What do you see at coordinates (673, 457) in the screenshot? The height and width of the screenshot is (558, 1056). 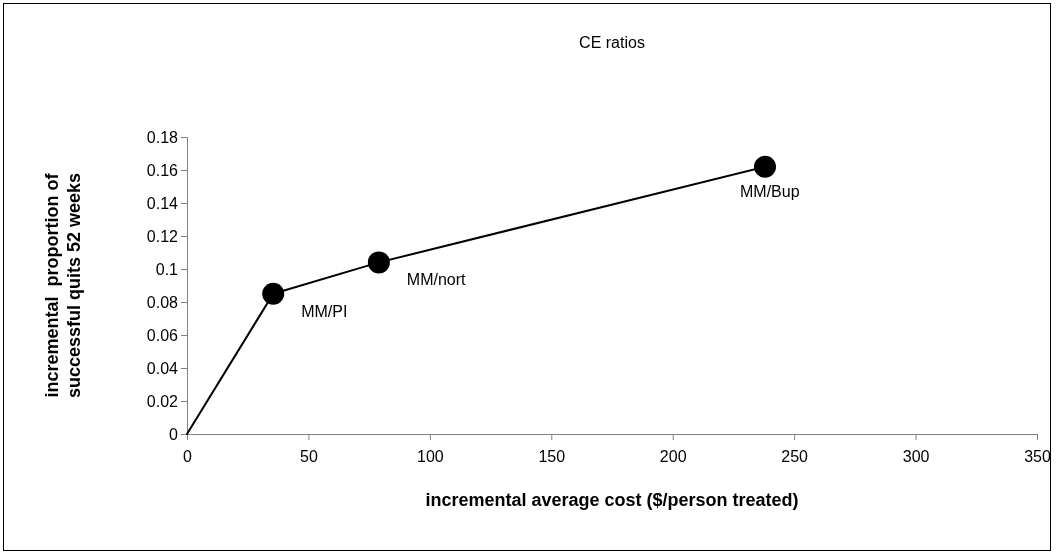 I see `x-tick-label: 200` at bounding box center [673, 457].